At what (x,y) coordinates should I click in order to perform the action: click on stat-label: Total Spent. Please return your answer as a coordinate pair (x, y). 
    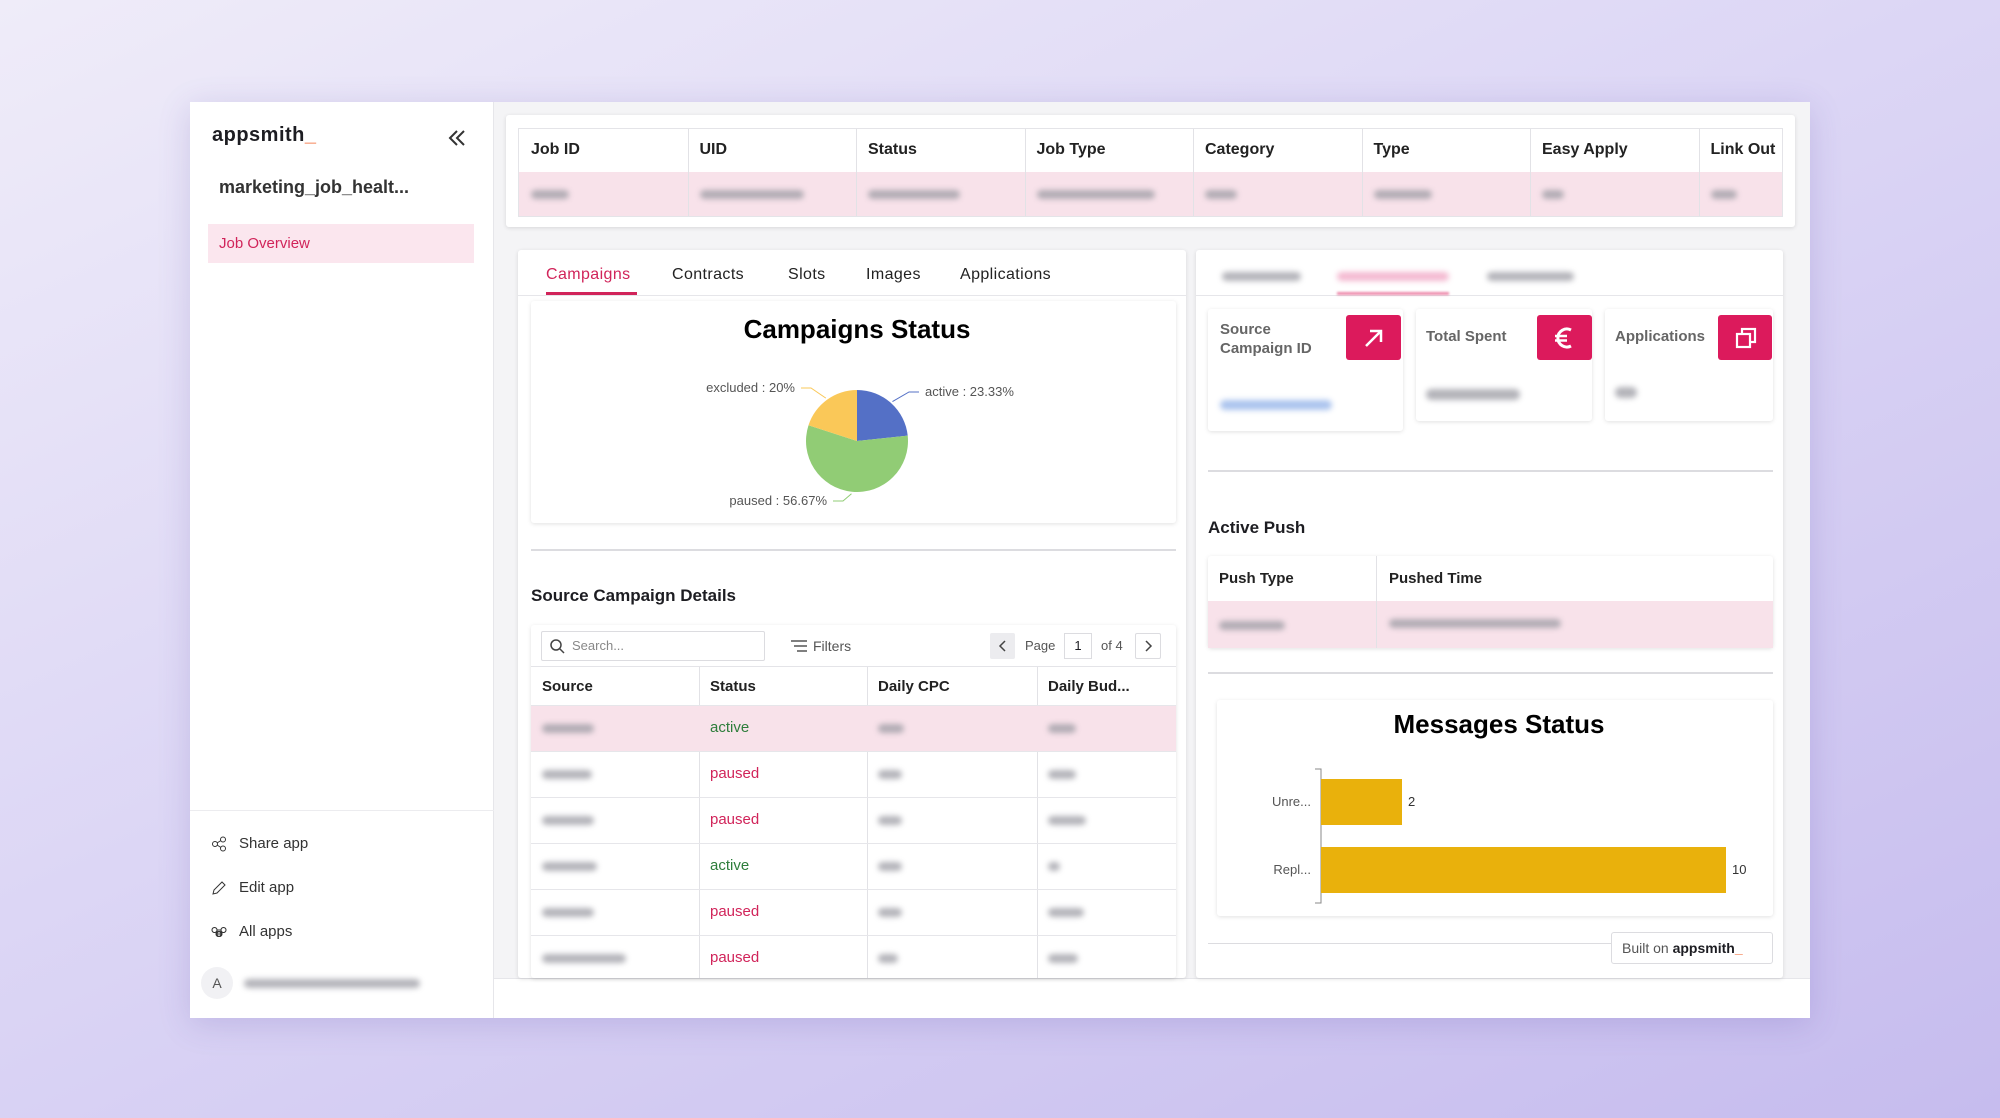
    Looking at the image, I should click on (1466, 336).